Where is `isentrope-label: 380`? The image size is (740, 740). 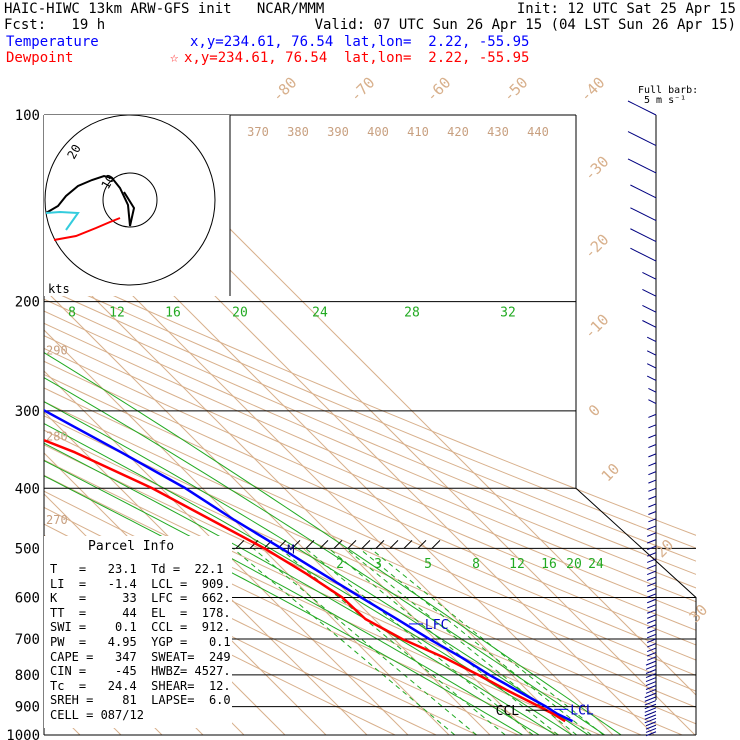 isentrope-label: 380 is located at coordinates (298, 132).